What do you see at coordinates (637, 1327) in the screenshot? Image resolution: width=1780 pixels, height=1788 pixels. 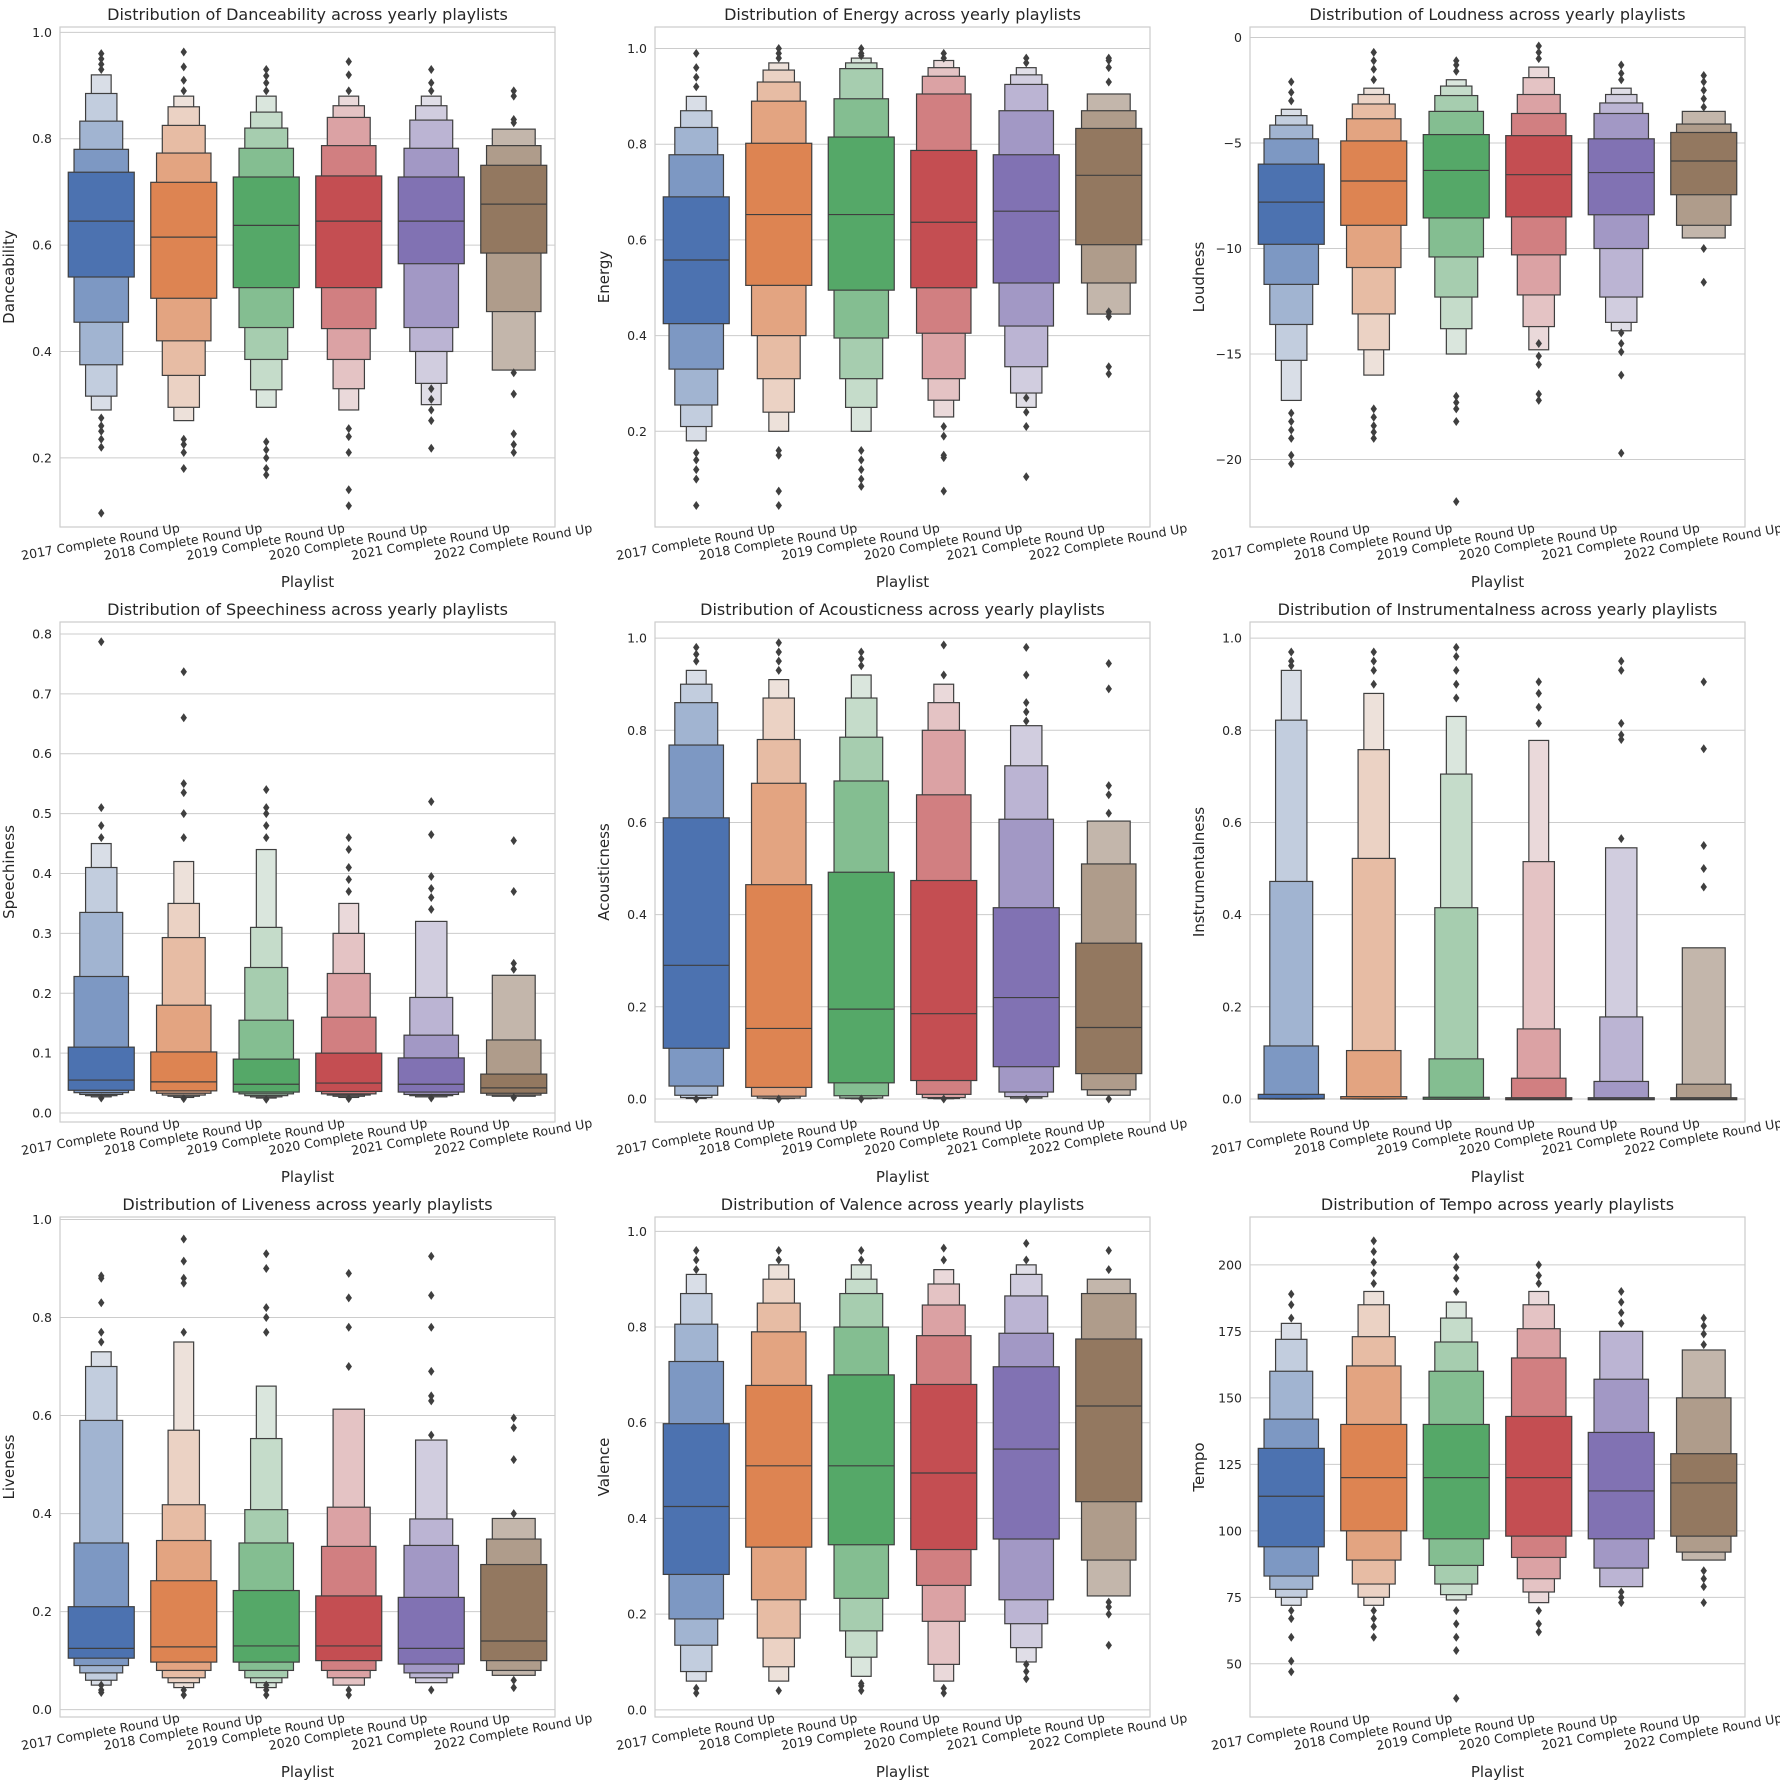 I see `y-tick-label: 0.8` at bounding box center [637, 1327].